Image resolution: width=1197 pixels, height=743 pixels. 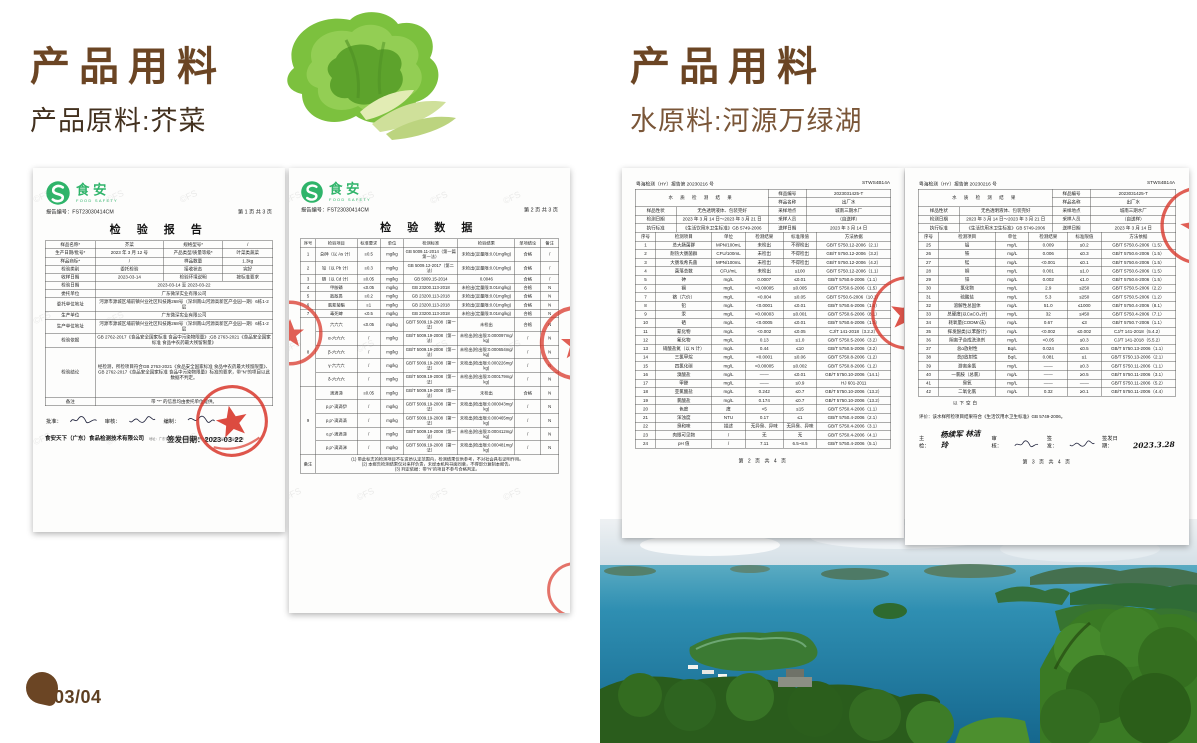 What do you see at coordinates (1047, 288) in the screenshot?
I see `table-row: 30 氯化物 mg/L 2.9 ≤250 GB/T 5750.5-2006（2.2）` at bounding box center [1047, 288].